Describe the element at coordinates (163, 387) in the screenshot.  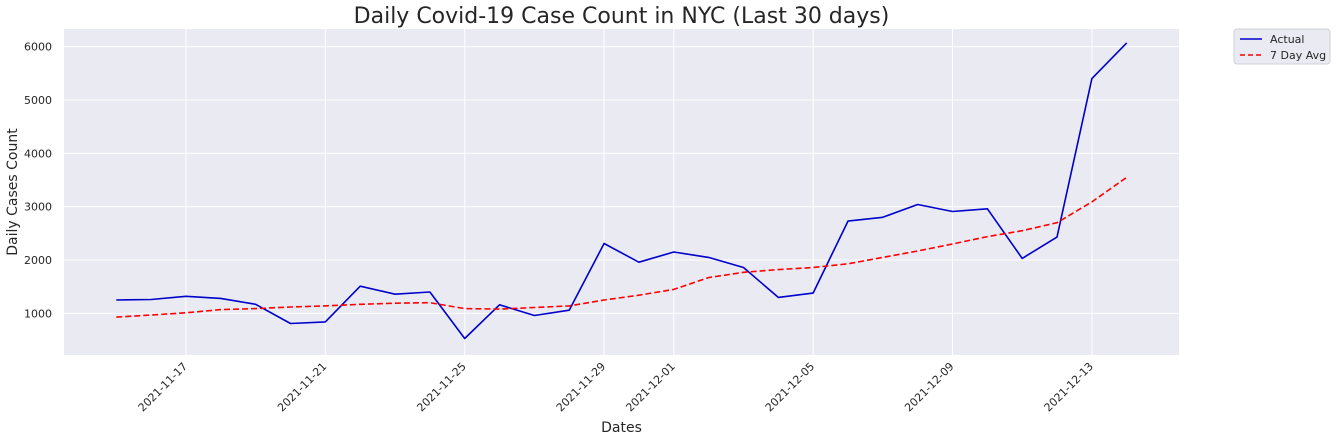
I see `x-tick-label: 2021-11-17` at that location.